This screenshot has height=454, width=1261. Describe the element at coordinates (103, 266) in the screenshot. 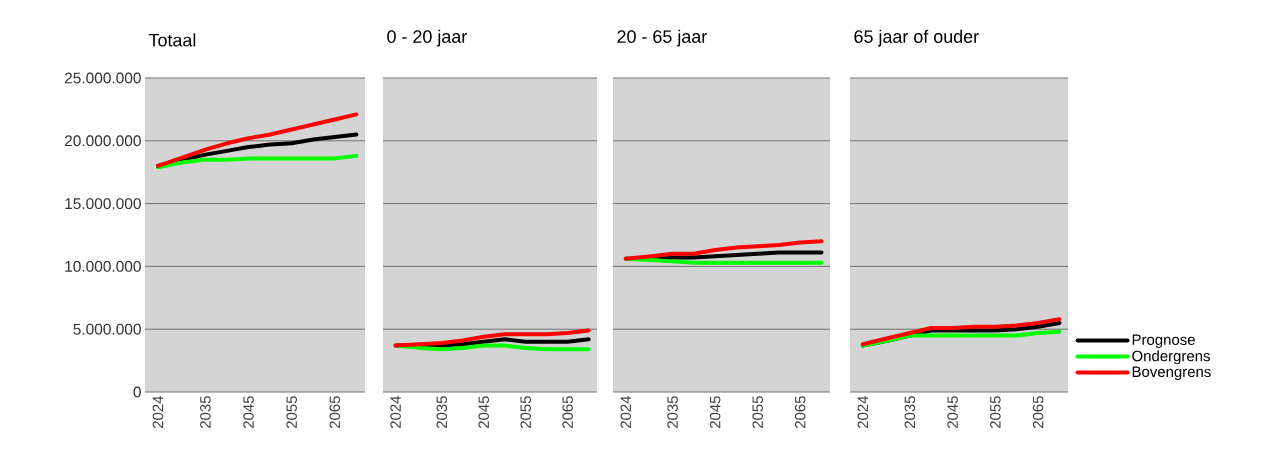

I see `y-tick-label: 10.000.000` at that location.